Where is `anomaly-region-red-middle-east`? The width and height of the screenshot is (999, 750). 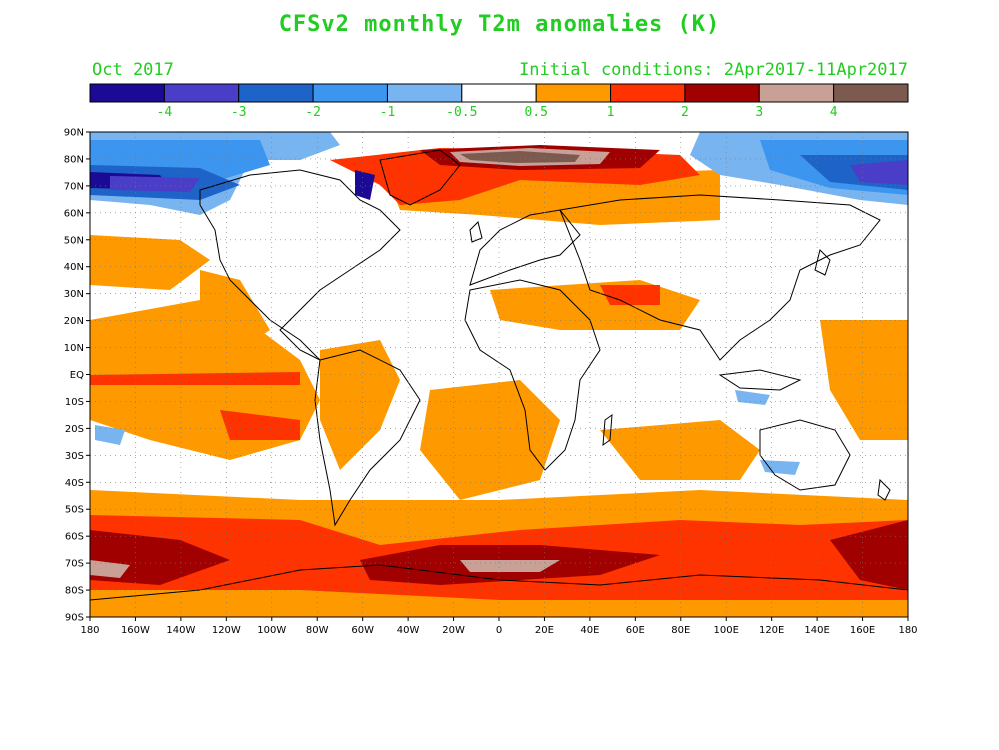
anomaly-region-red-middle-east is located at coordinates (630, 295).